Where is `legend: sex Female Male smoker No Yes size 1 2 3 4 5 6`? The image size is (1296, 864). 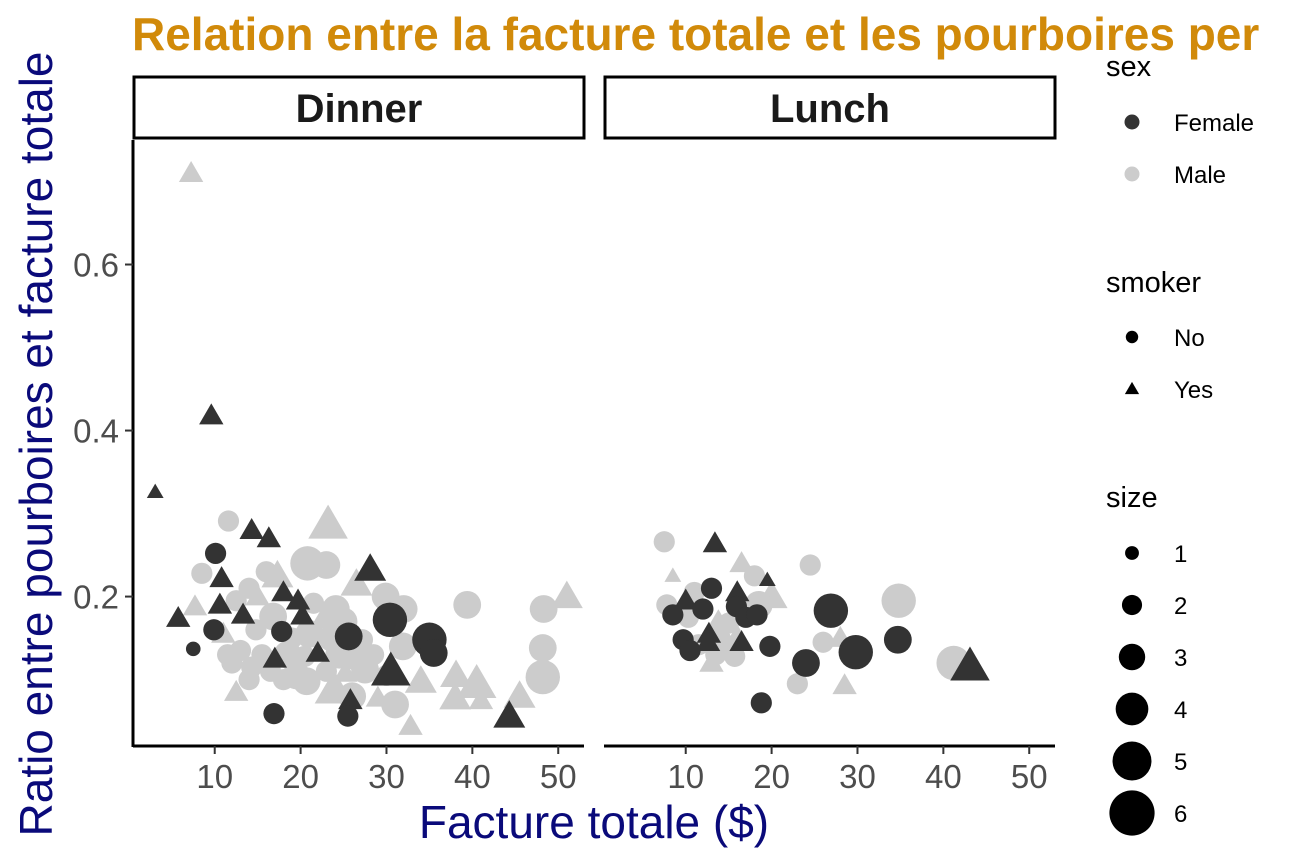
legend: sex Female Male smoker No Yes size 1 2 3 4 5 6 is located at coordinates (1180, 443).